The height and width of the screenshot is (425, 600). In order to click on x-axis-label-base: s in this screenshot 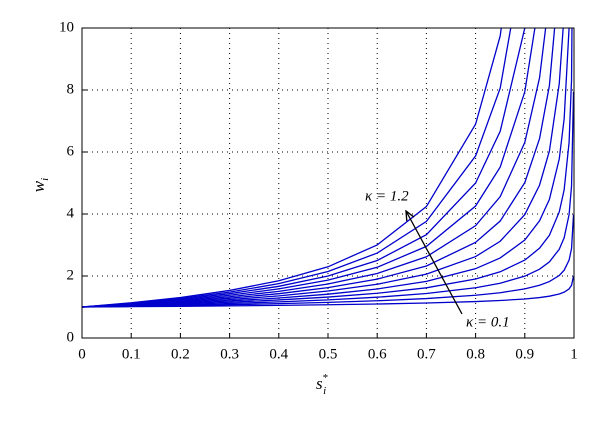, I will do `click(319, 383)`.